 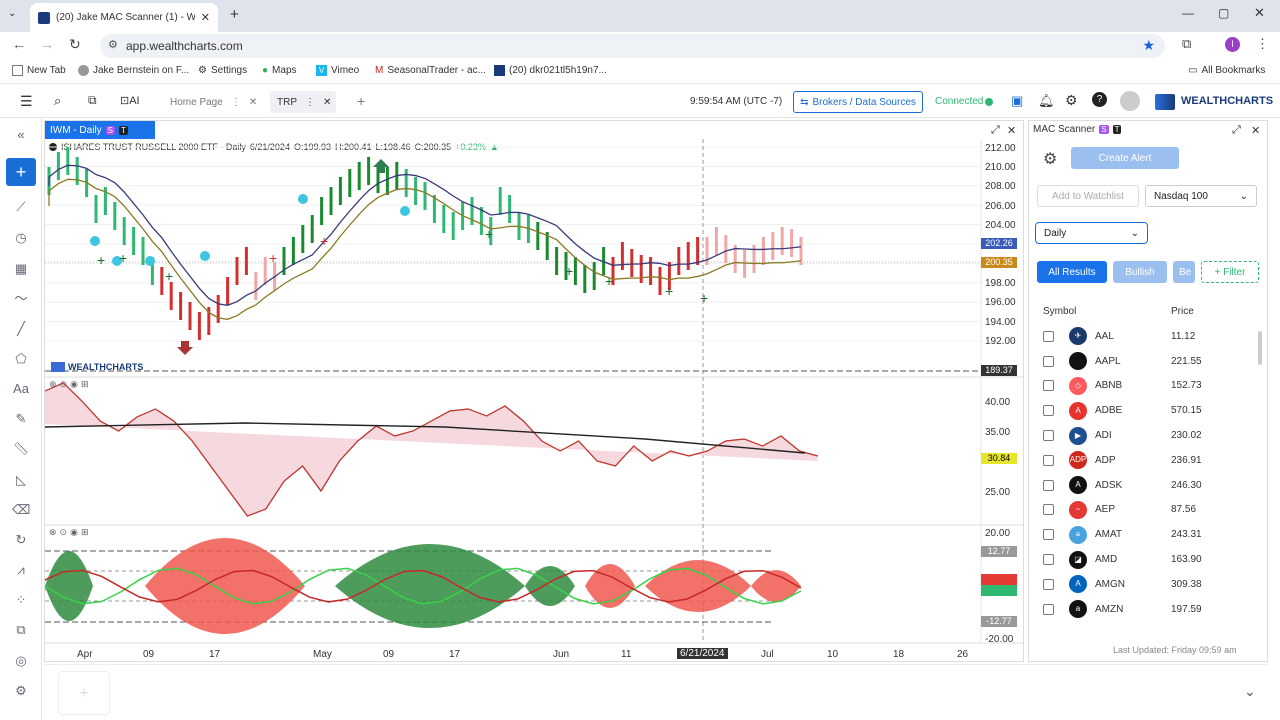 What do you see at coordinates (21, 448) in the screenshot?
I see `ruler-icon: 📏︎` at bounding box center [21, 448].